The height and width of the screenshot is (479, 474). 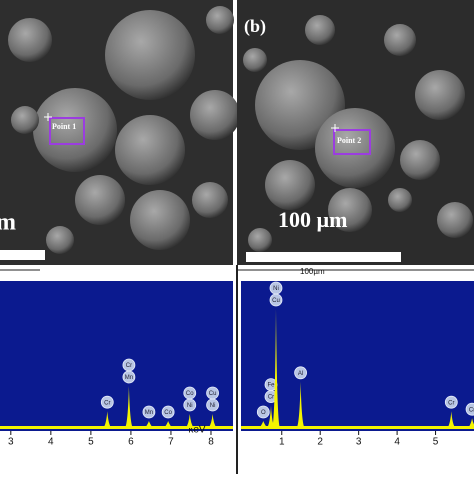 I want to click on x-tick-label: 8, so click(x=211, y=442).